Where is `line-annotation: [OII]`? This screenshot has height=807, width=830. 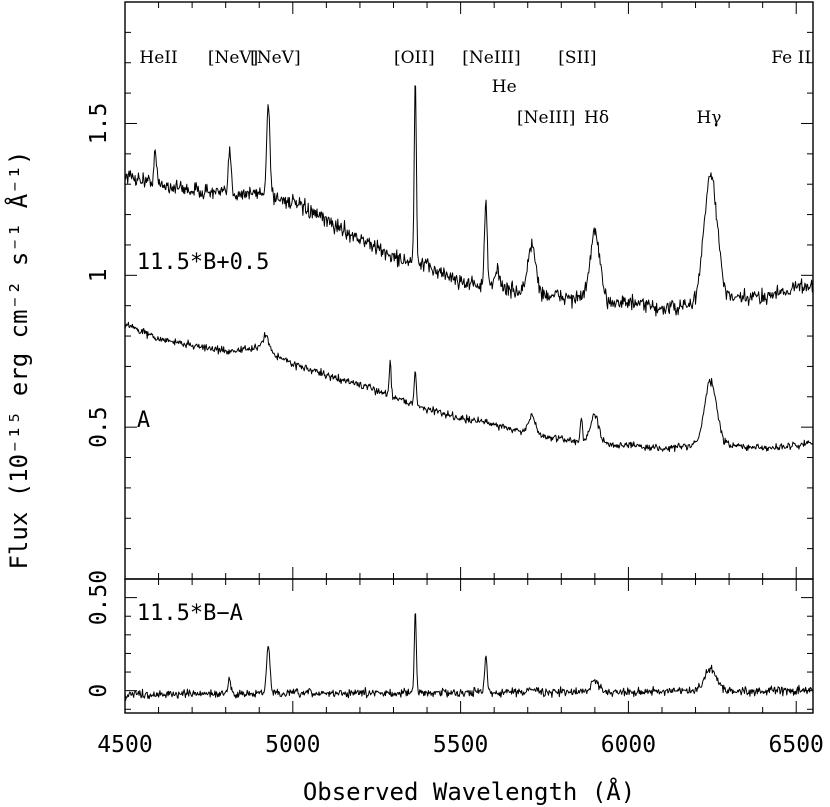
line-annotation: [OII] is located at coordinates (414, 58).